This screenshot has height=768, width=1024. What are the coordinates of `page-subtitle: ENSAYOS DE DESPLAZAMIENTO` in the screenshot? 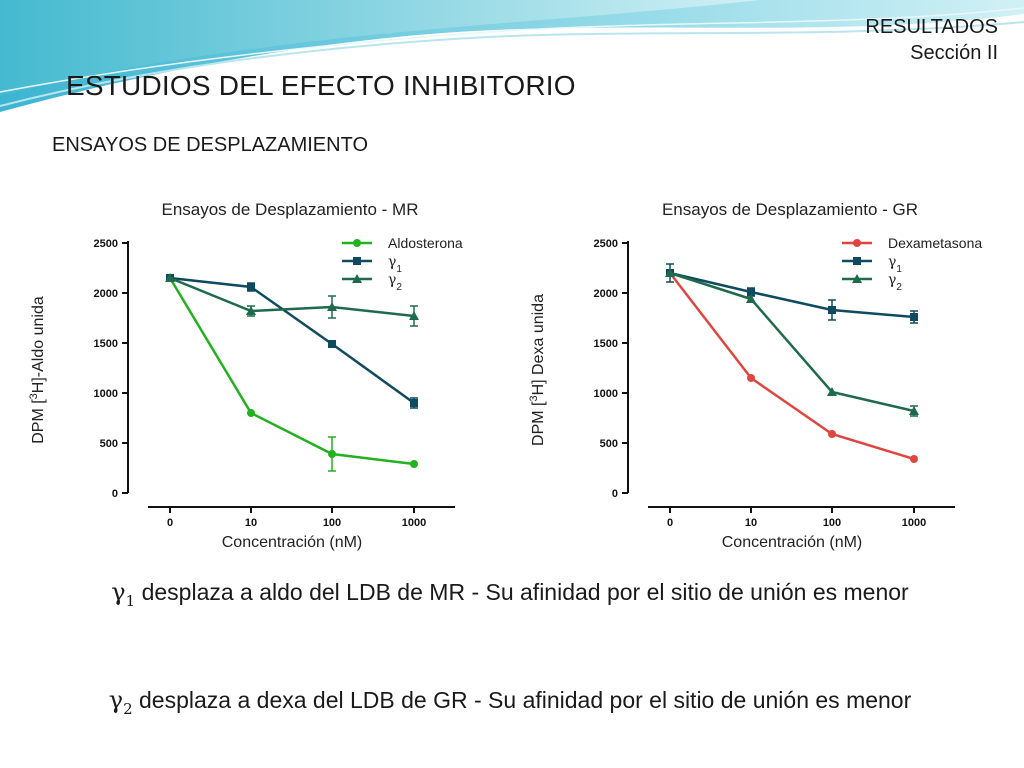 It's located at (210, 145).